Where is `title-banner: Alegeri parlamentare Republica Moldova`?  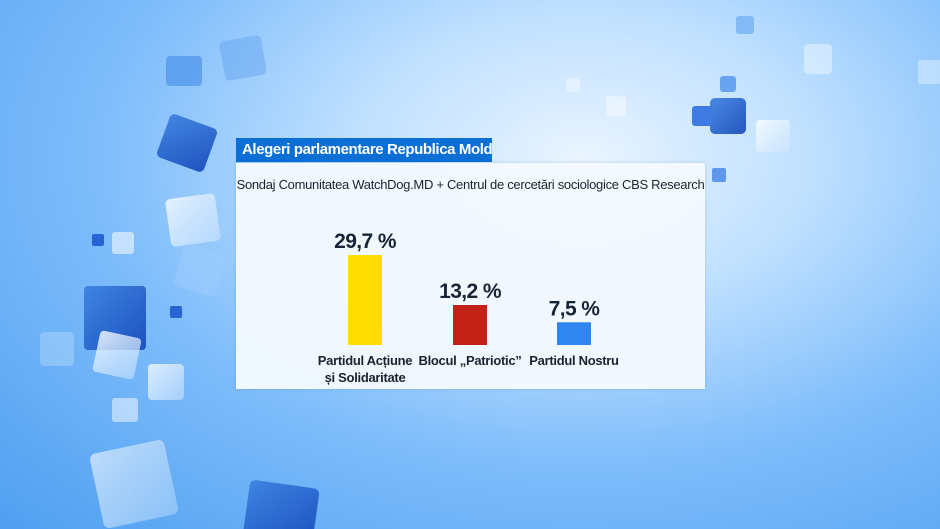 title-banner: Alegeri parlamentare Republica Moldova is located at coordinates (364, 150).